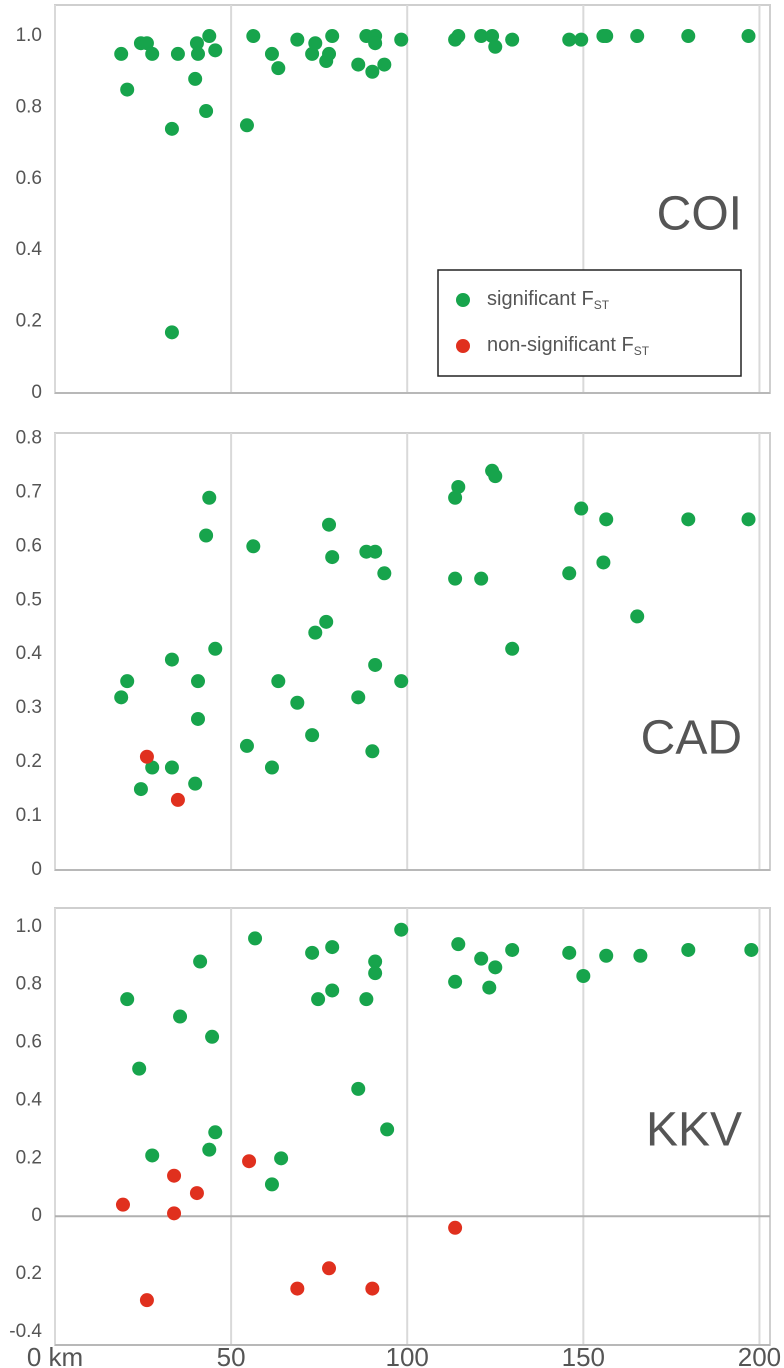  I want to click on x-tick-label: 200, so click(759, 1355).